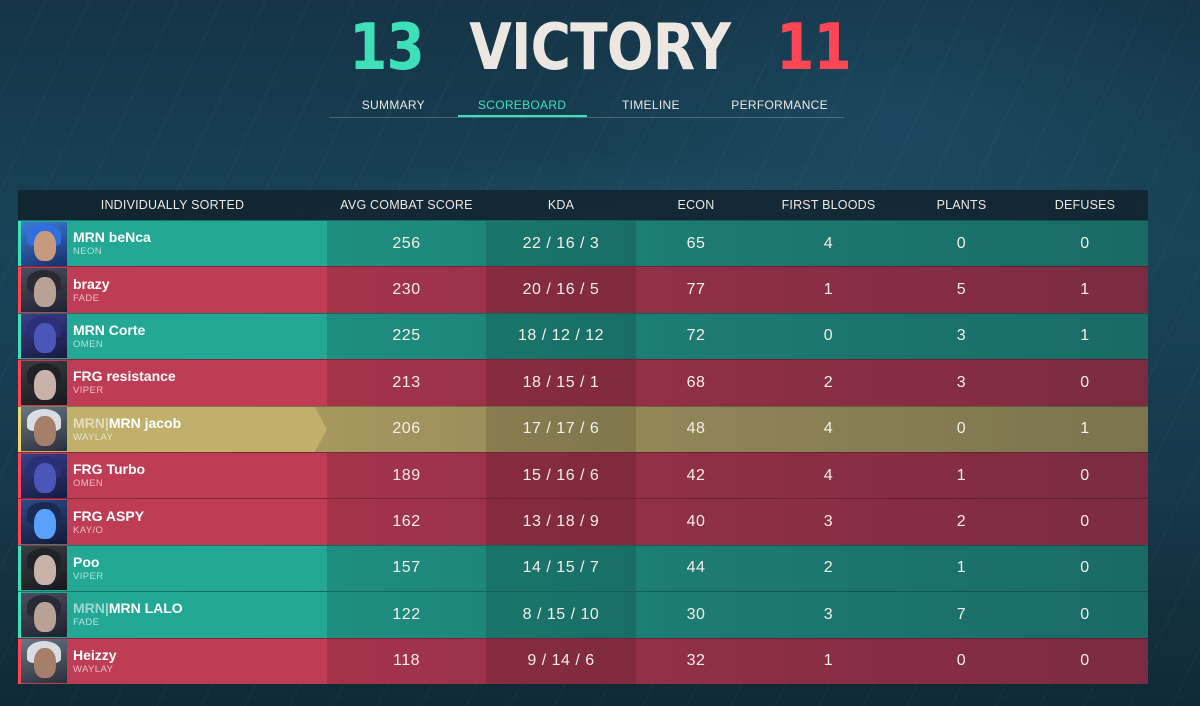 This screenshot has height=706, width=1200. What do you see at coordinates (44, 522) in the screenshot?
I see `kayo-portrait-icon` at bounding box center [44, 522].